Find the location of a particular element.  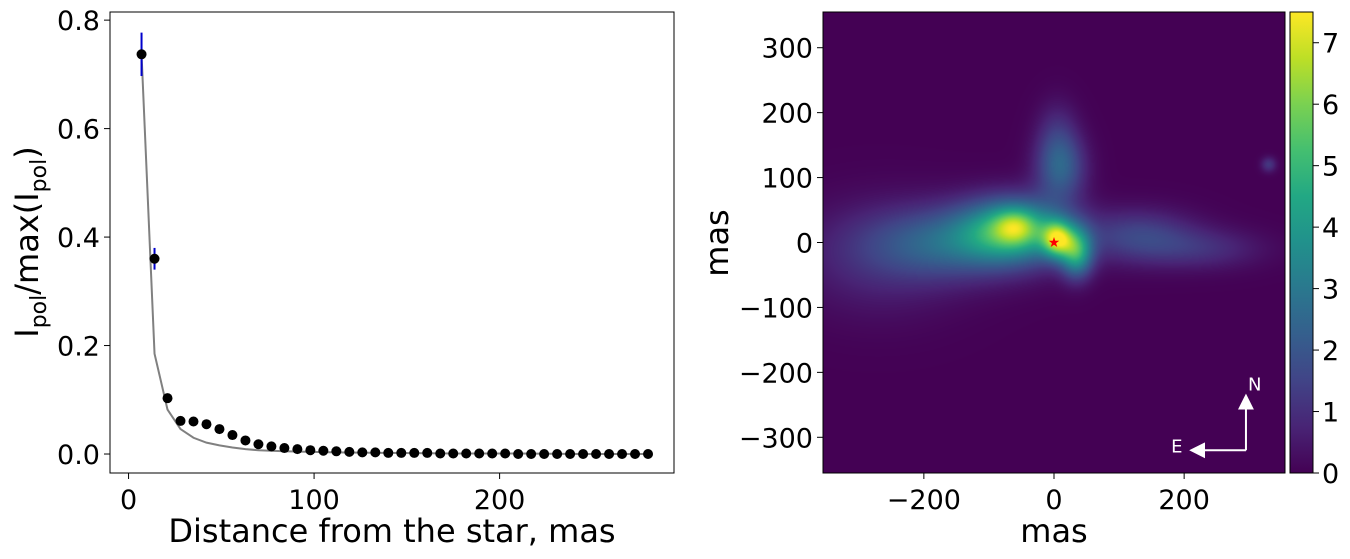

colorbar-tick-label: 6 is located at coordinates (1330, 105).